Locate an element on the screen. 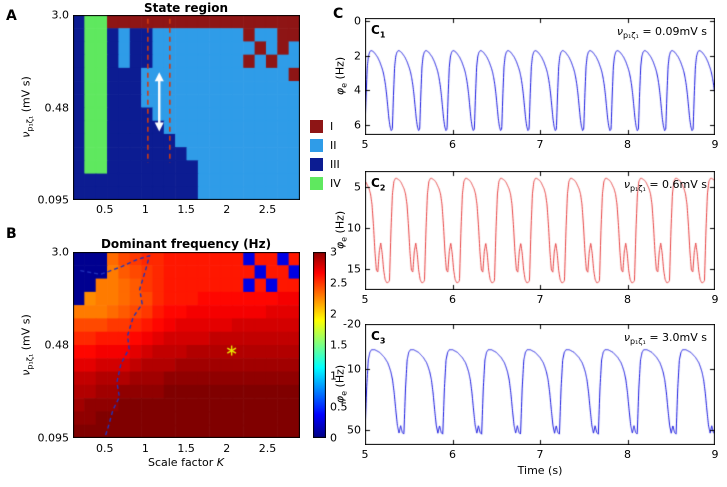 This screenshot has height=487, width=727. legend-item-region-3: III is located at coordinates (325, 164).